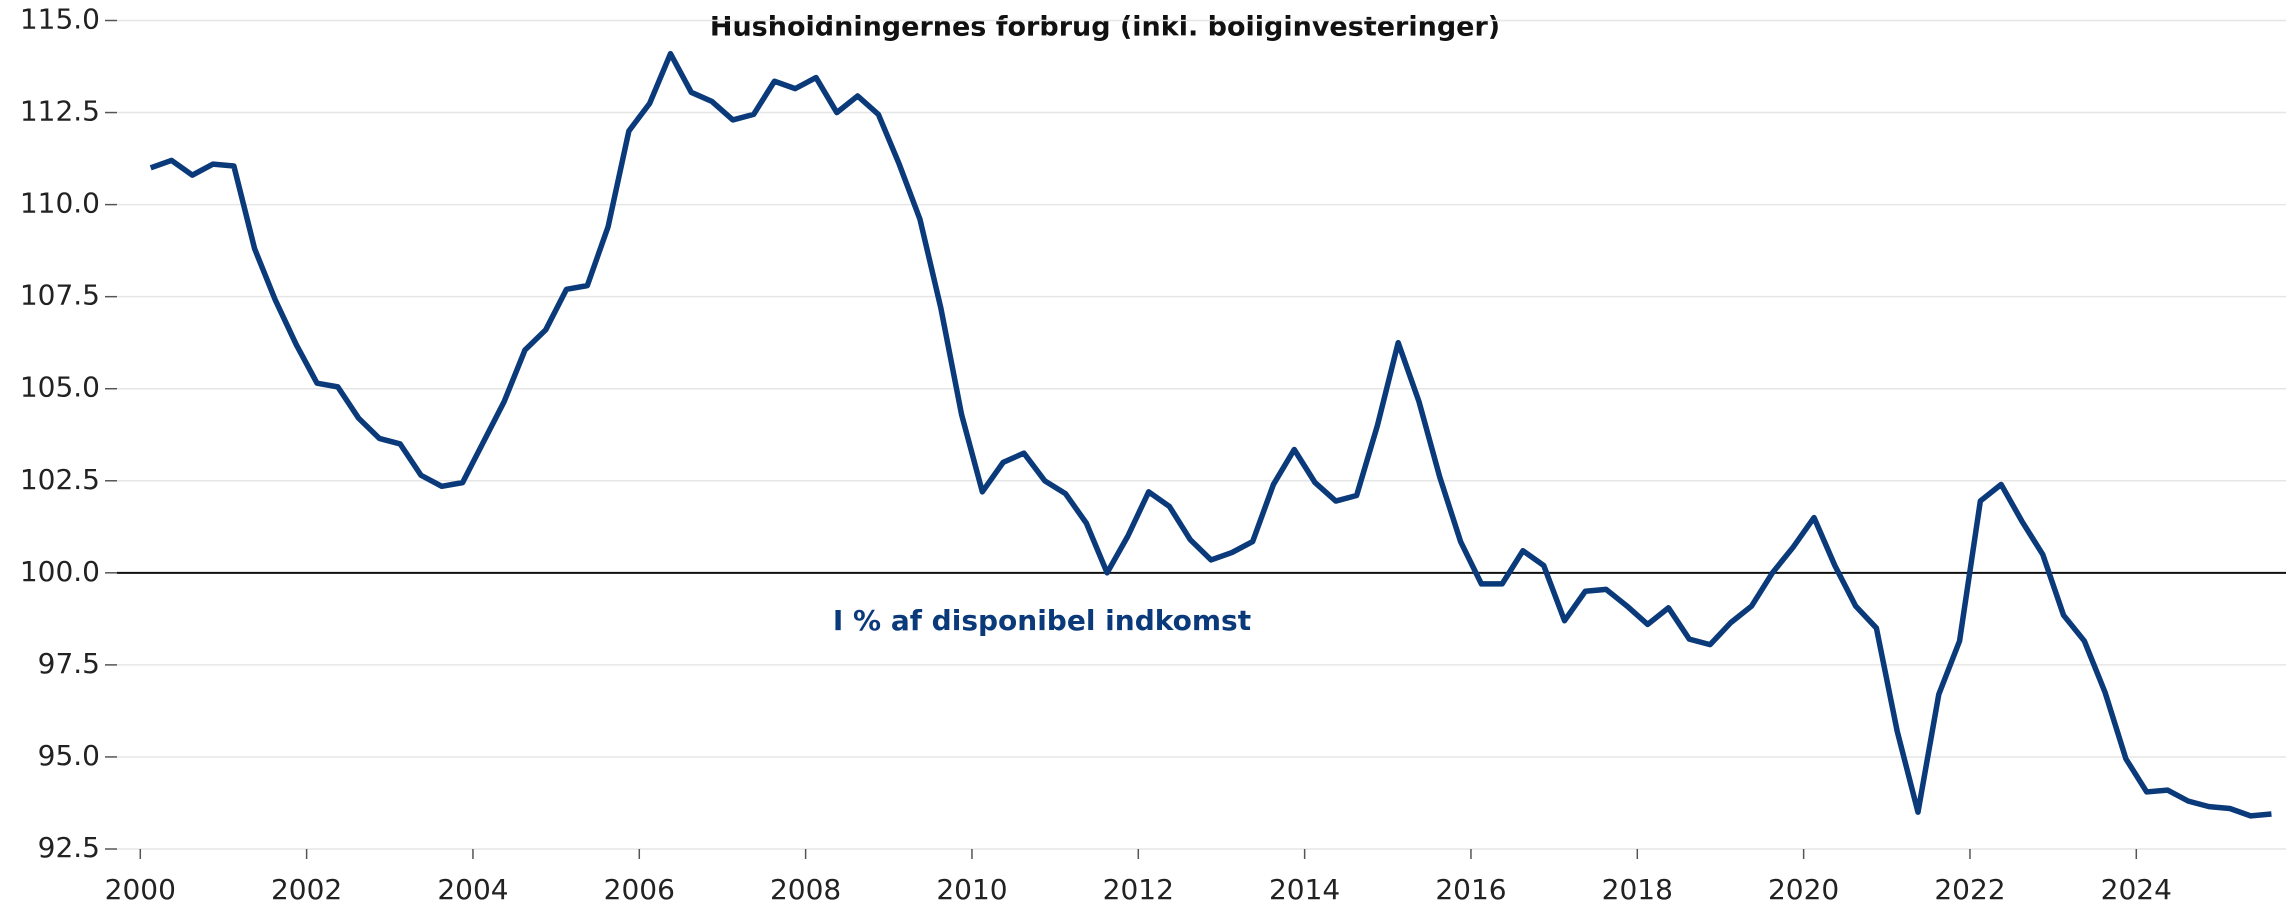 The width and height of the screenshot is (2295, 911). Describe the element at coordinates (69, 755) in the screenshot. I see `y-tick-label: 95.0` at that location.